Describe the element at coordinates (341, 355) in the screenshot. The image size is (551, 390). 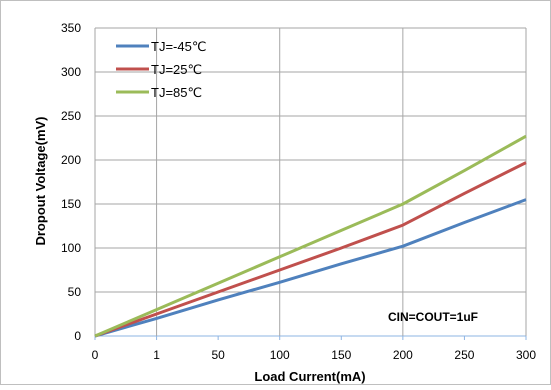
I see `x-tick-label: 150` at that location.